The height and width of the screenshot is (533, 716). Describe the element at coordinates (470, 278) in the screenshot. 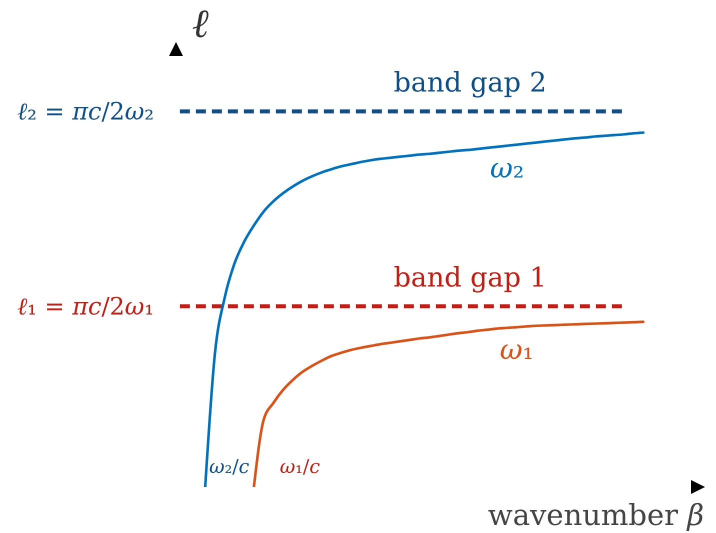

I see `annotation: band gap 1` at that location.